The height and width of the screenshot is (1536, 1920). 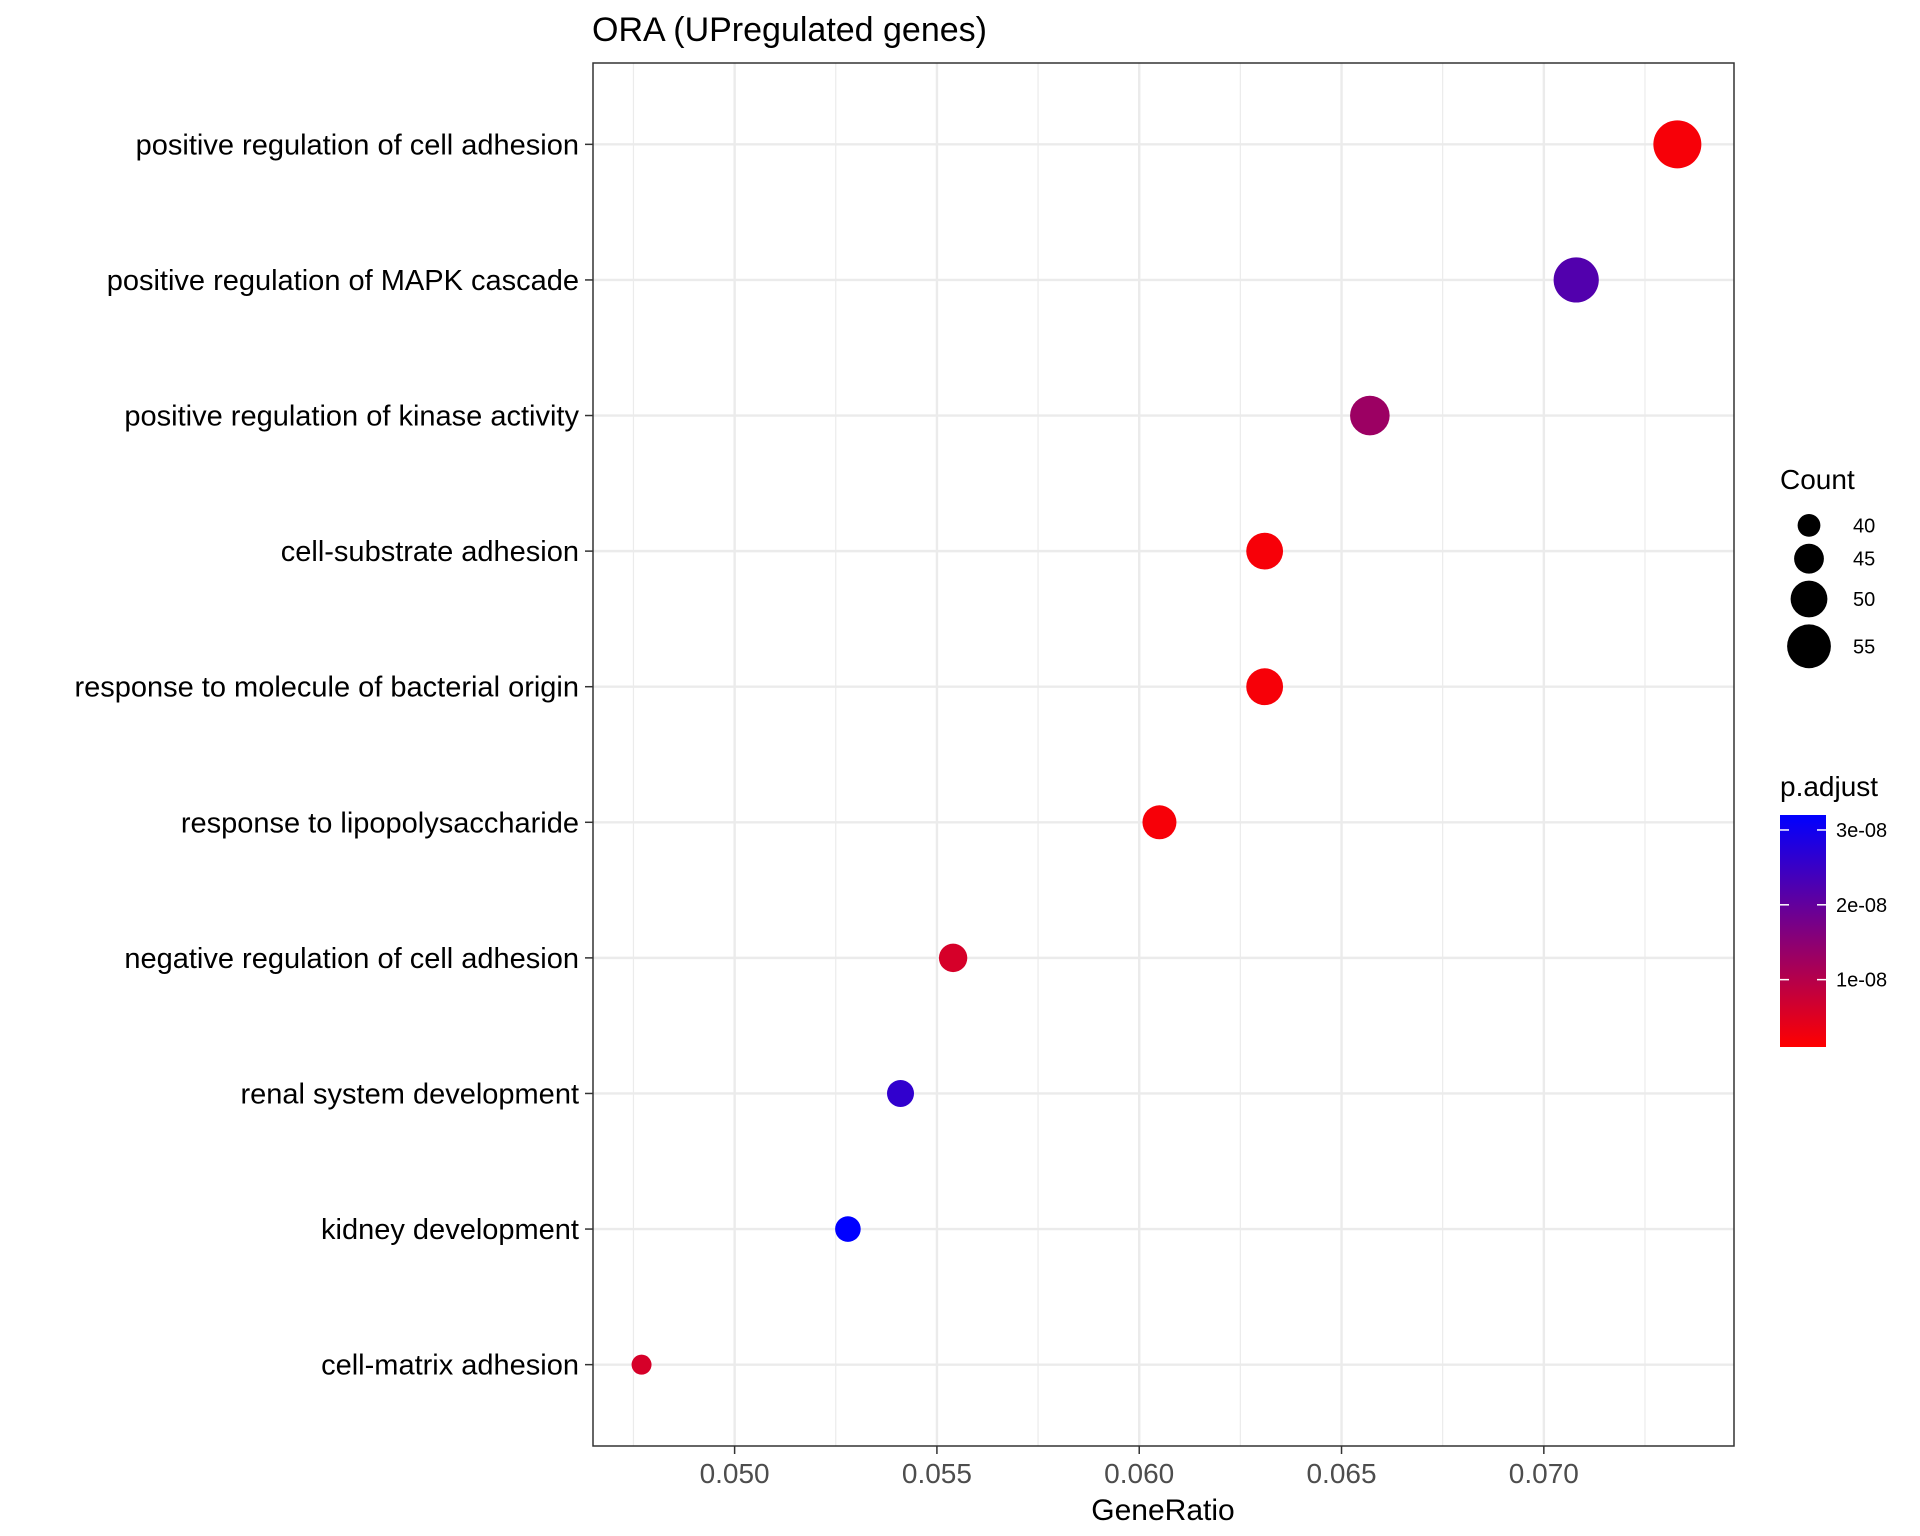 What do you see at coordinates (789, 30) in the screenshot?
I see `chart-title: ORA (UPregulated genes)` at bounding box center [789, 30].